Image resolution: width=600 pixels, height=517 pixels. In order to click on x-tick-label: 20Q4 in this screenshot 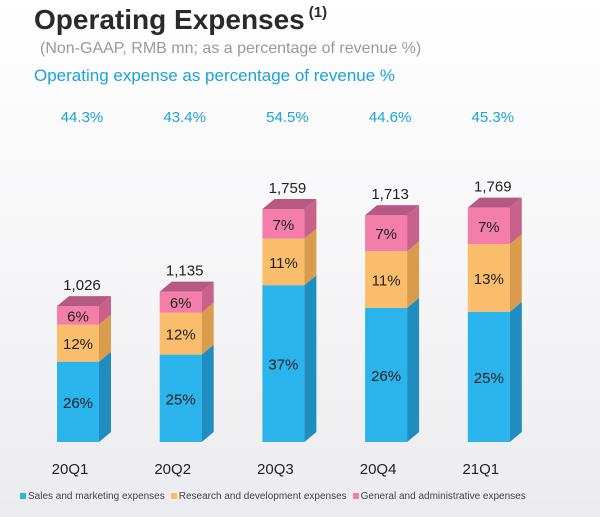, I will do `click(378, 469)`.